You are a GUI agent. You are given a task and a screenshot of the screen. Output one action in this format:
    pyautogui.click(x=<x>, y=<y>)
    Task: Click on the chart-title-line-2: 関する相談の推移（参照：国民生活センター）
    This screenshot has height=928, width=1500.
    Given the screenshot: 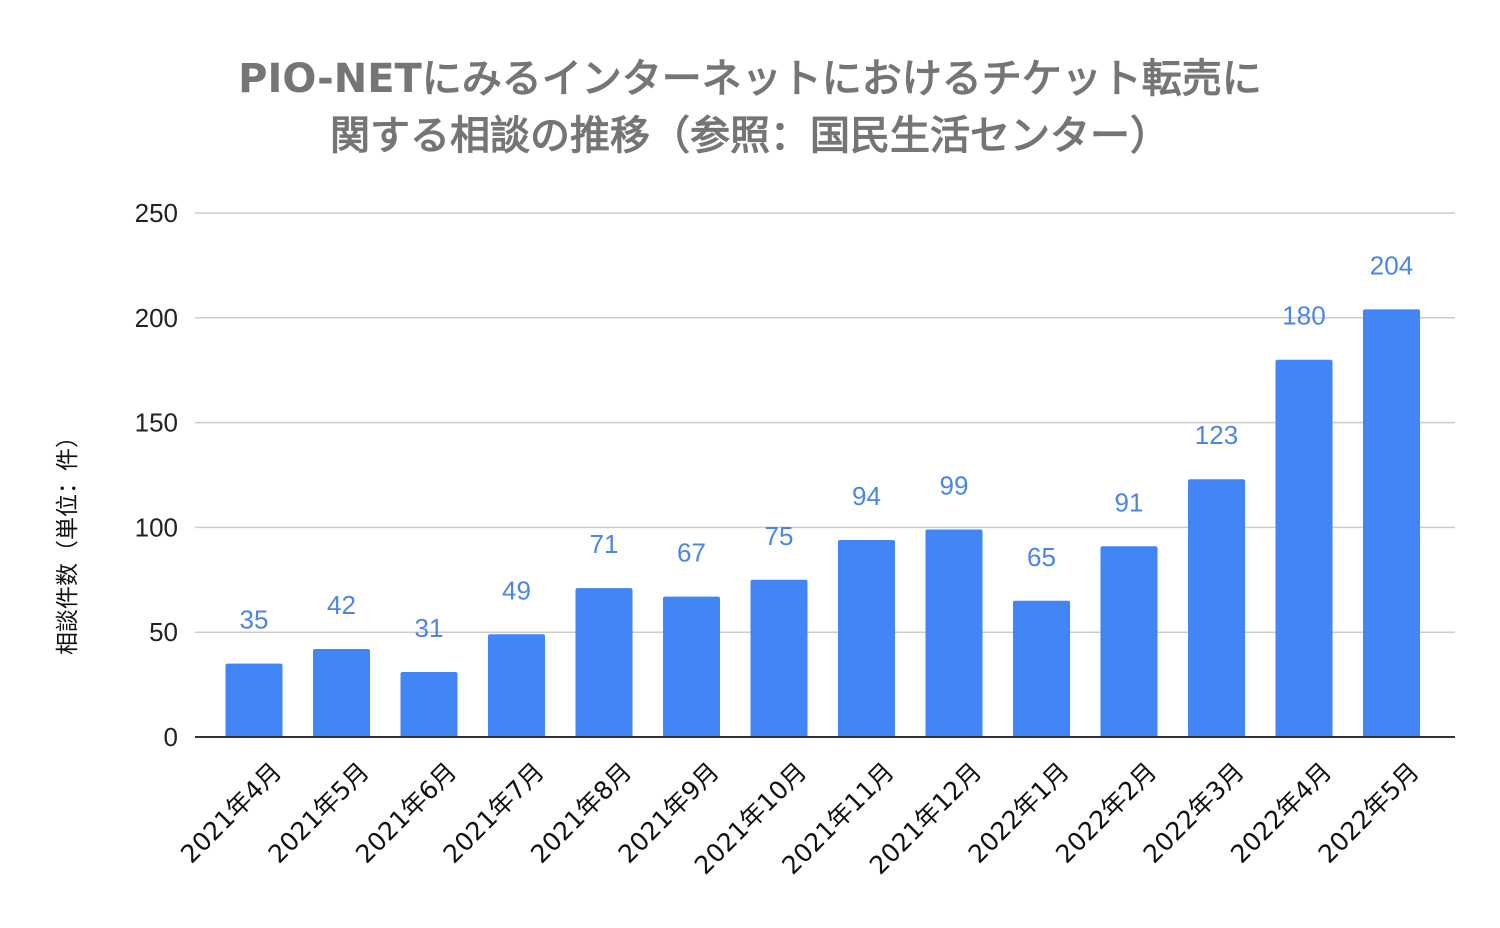 What is the action you would take?
    pyautogui.click(x=750, y=136)
    